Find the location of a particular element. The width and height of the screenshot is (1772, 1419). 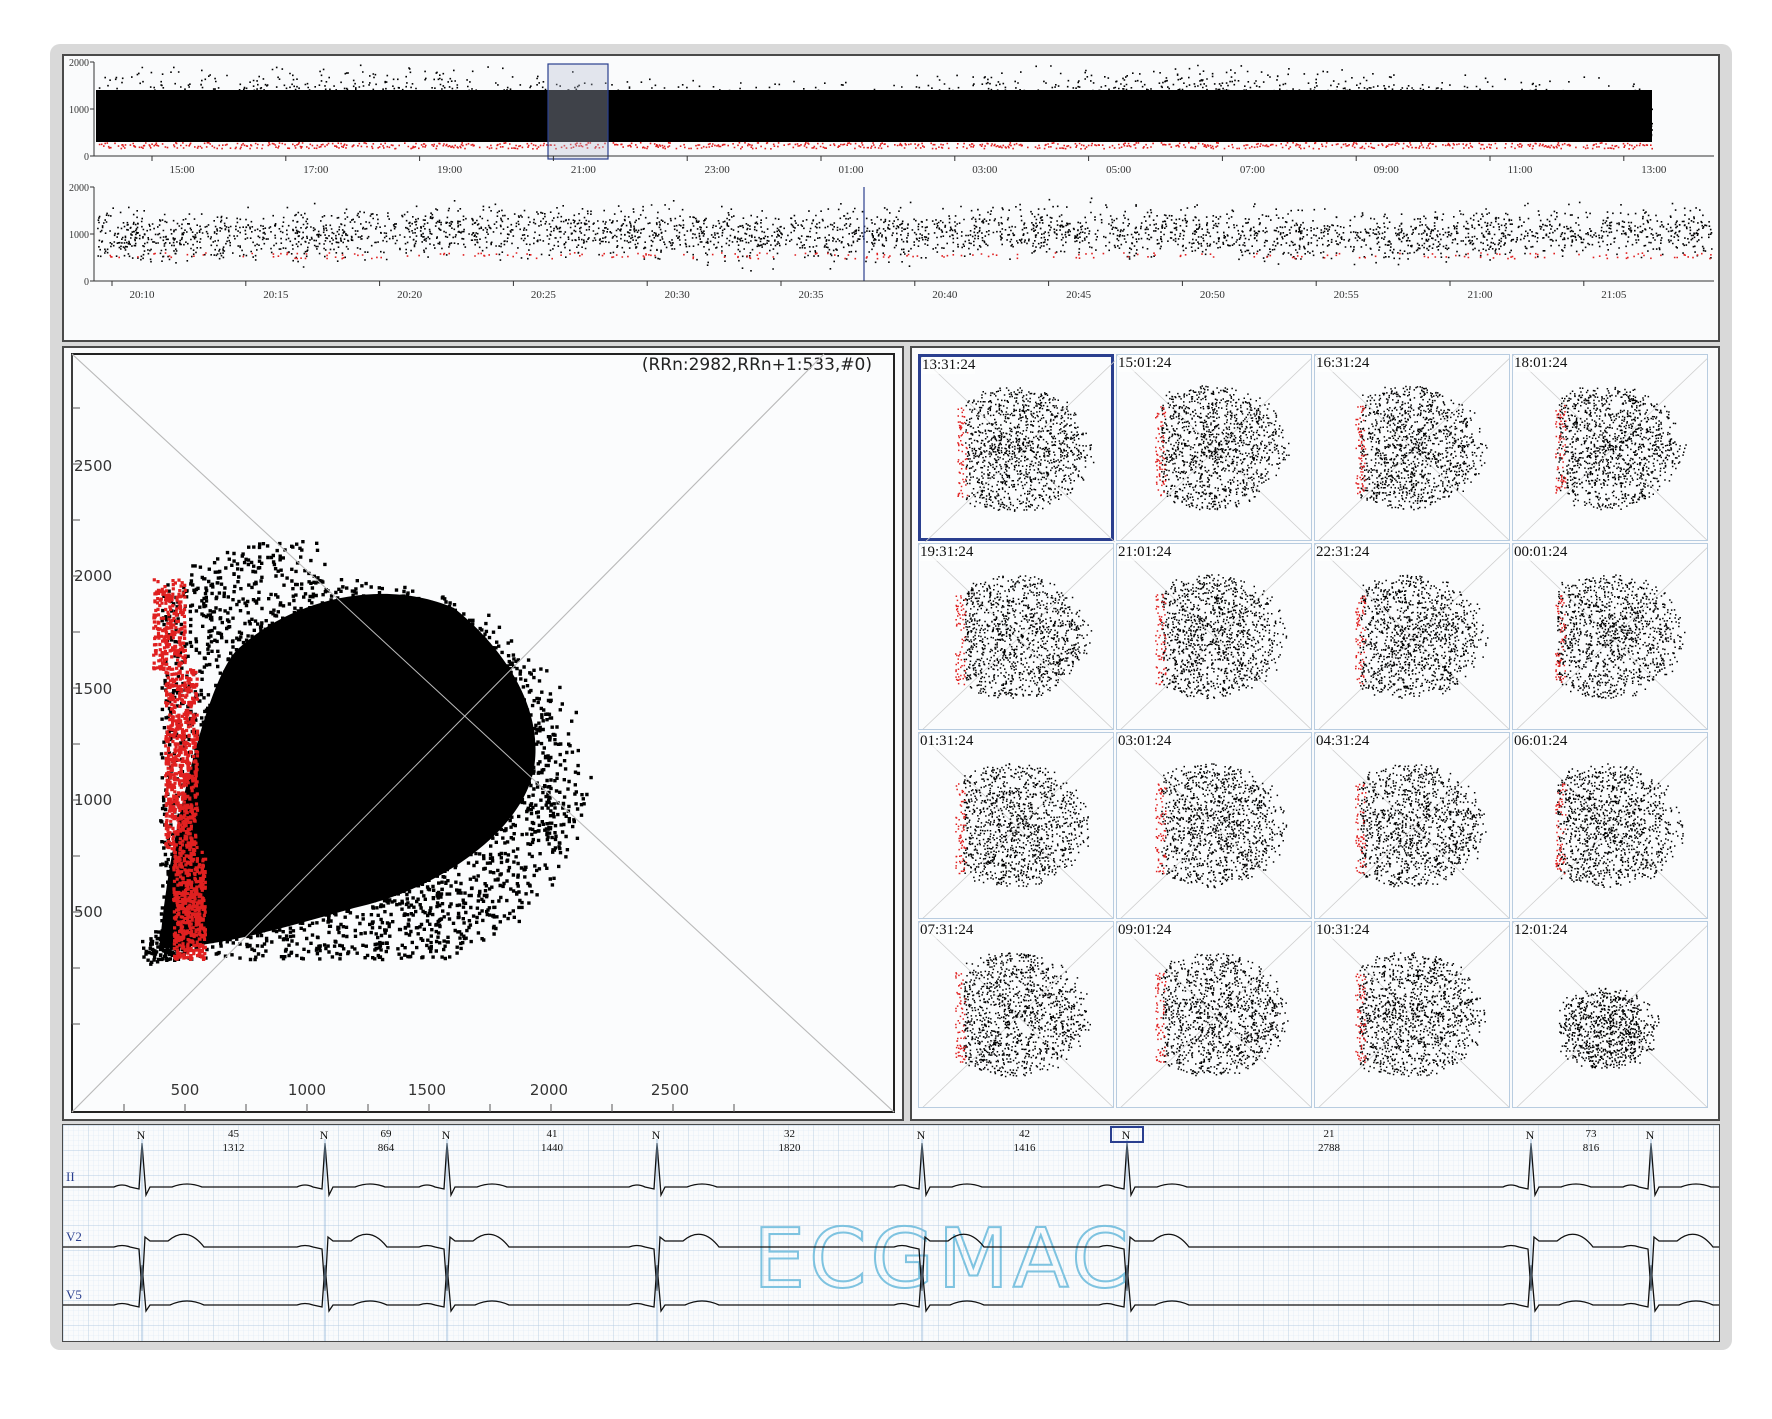

scatter-readout: (RRn:2982,RRn+1:533,#0) is located at coordinates (757, 365).